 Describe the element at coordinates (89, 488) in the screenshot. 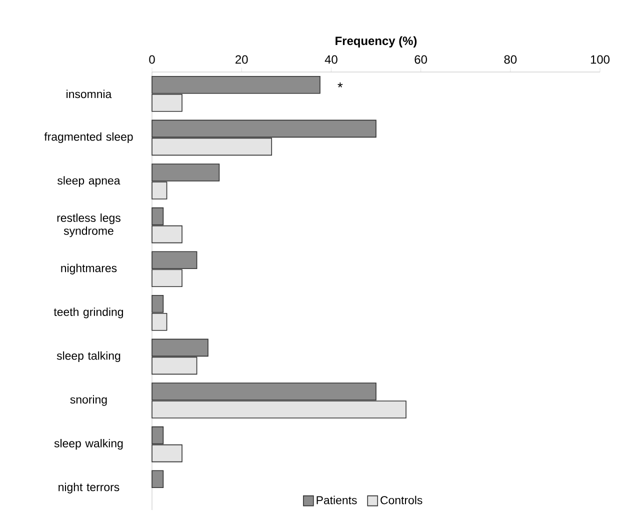

I see `y-tick-label: night terrors` at that location.